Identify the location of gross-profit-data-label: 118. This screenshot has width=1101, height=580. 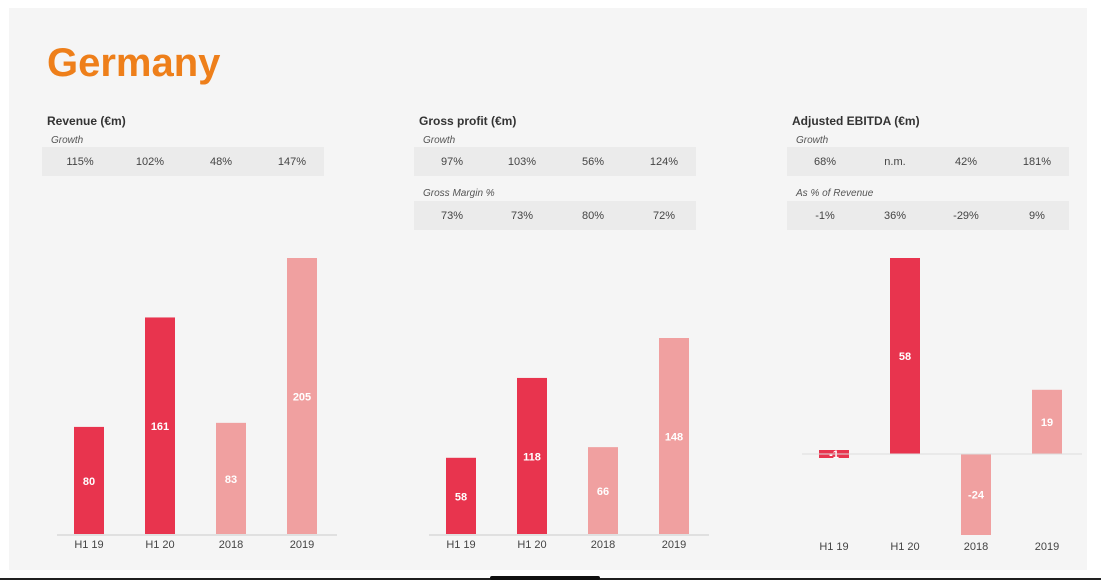
(532, 457).